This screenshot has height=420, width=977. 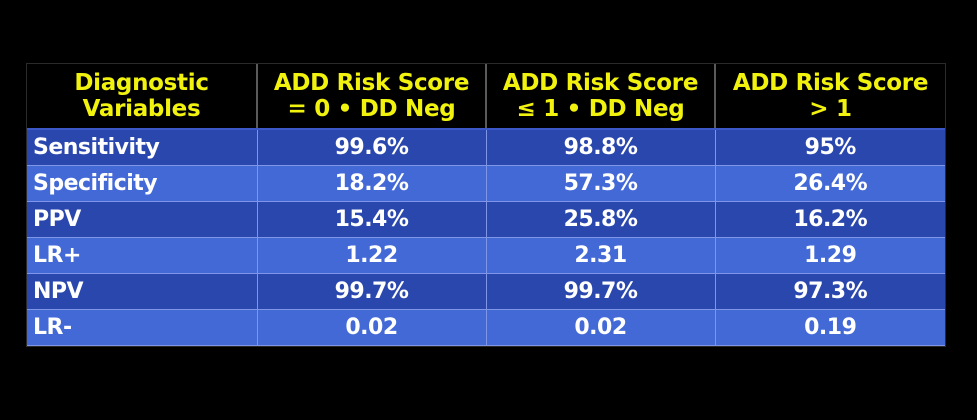 I want to click on row-label: LR-, so click(x=142, y=327).